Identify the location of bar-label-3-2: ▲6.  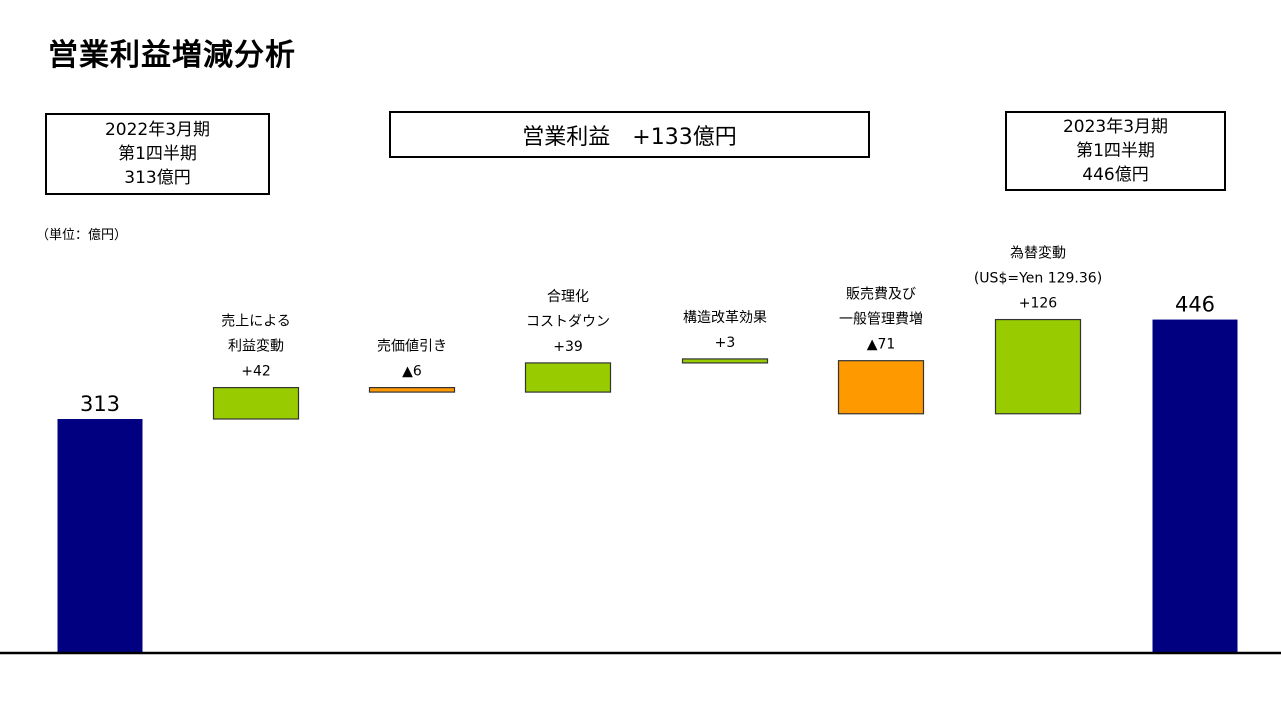
(412, 372).